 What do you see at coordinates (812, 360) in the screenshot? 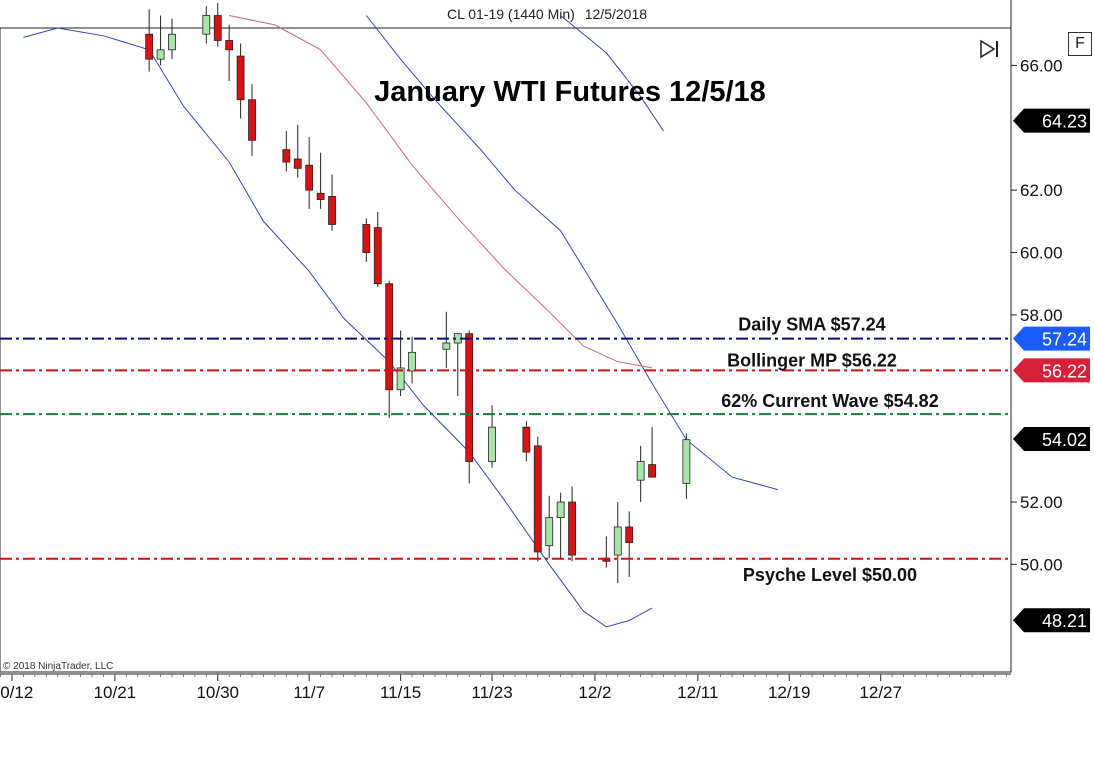
I see `bollinger-mid-label: Bollinger MP $56.22` at bounding box center [812, 360].